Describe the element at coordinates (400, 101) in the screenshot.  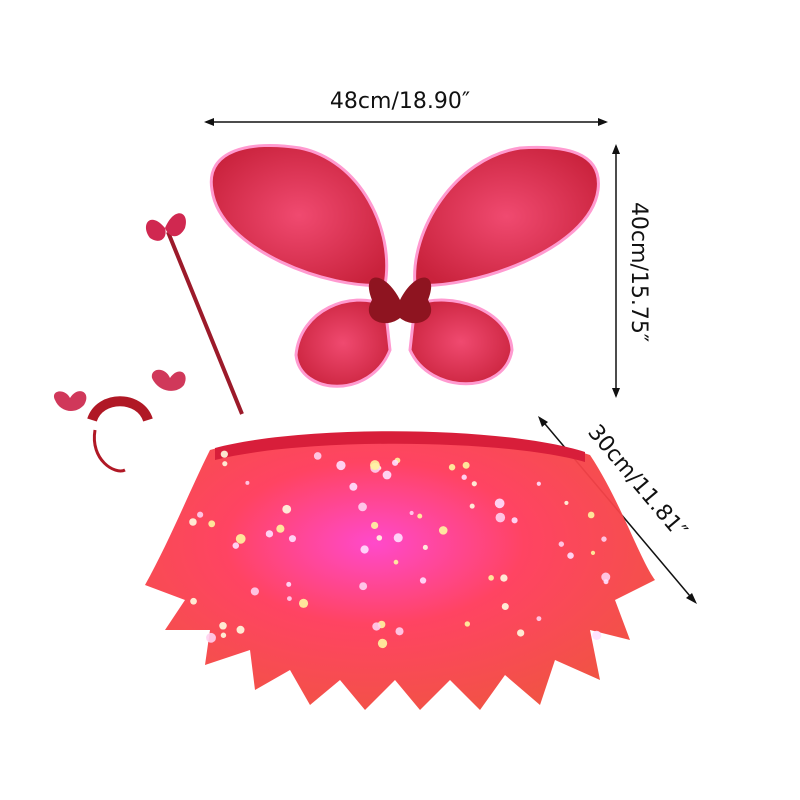
I see `width-label: 48cm/18.90″` at that location.